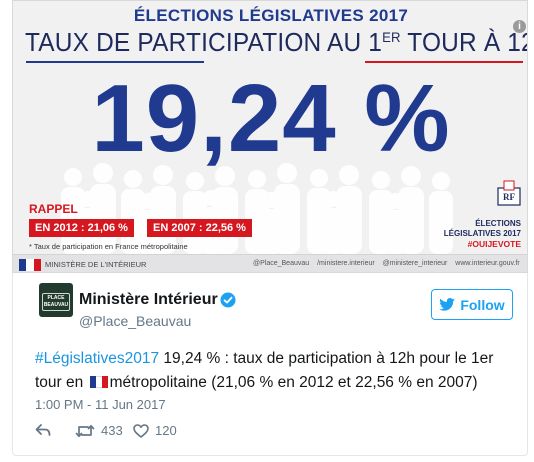  I want to click on branding-hashtag: #OUIJEVOTE, so click(494, 244).